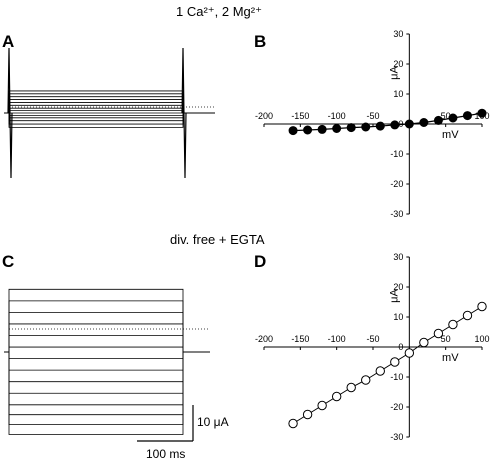 This screenshot has height=462, width=500. I want to click on trace-panel-c, so click(107, 361).